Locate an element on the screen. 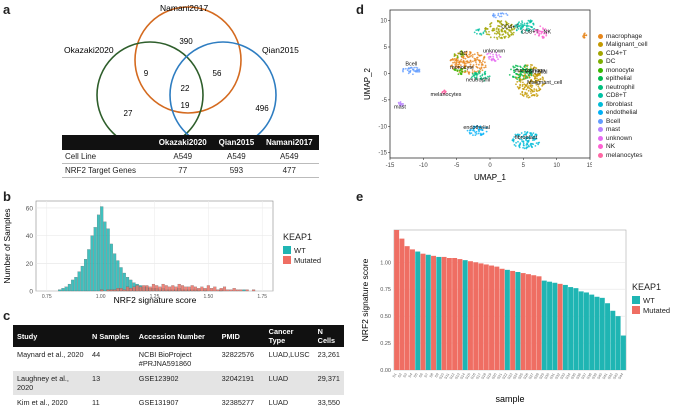  cell-ncells: 33,550 is located at coordinates (328, 402).